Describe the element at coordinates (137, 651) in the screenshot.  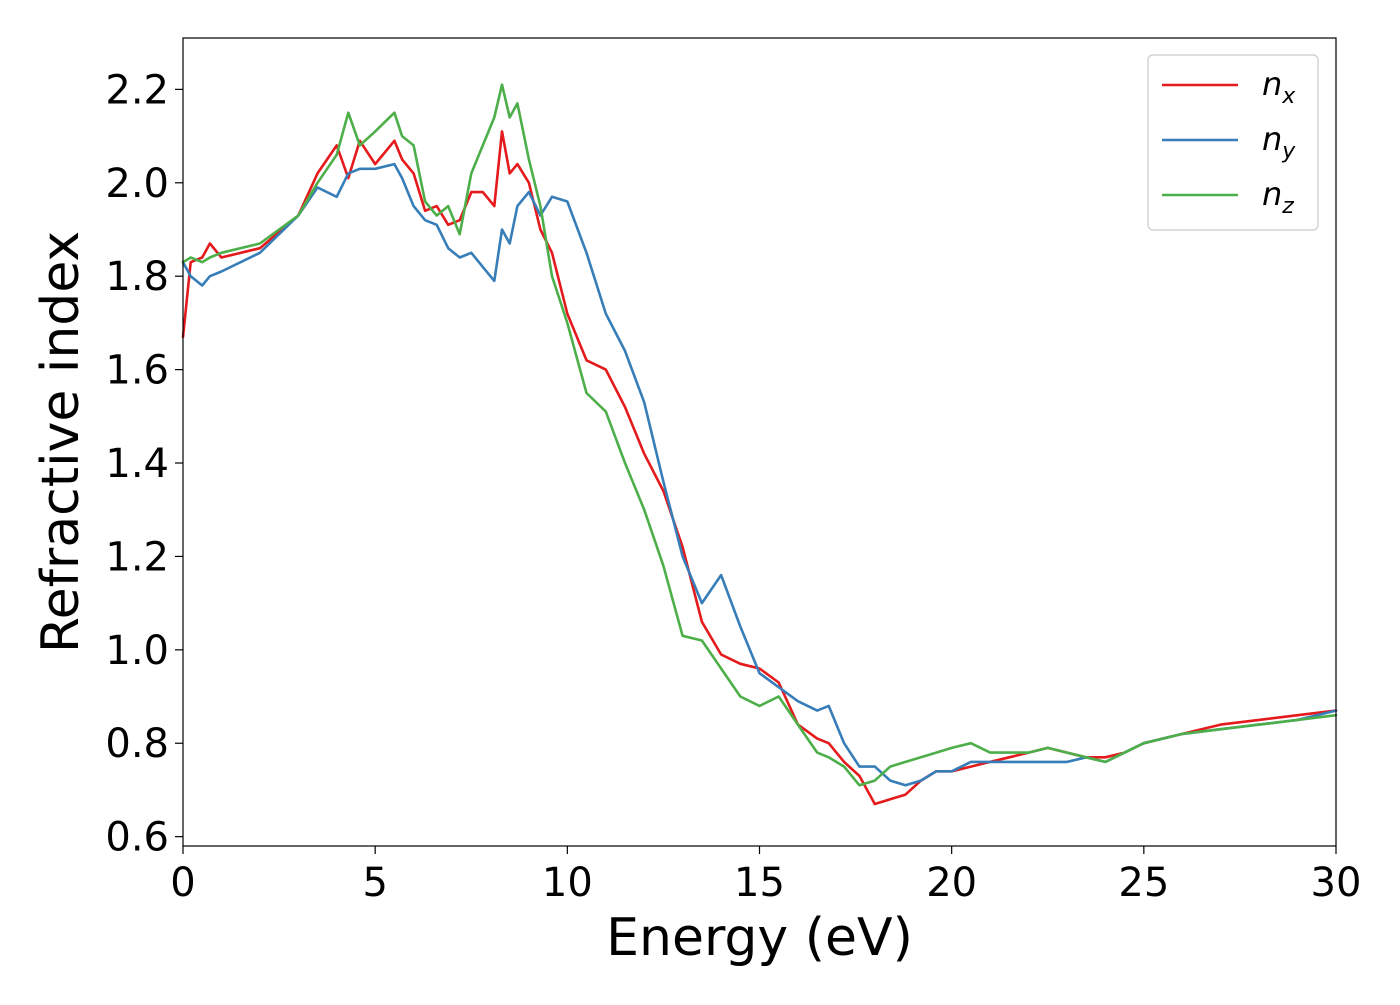
I see `y-tick-label: 1.0` at that location.